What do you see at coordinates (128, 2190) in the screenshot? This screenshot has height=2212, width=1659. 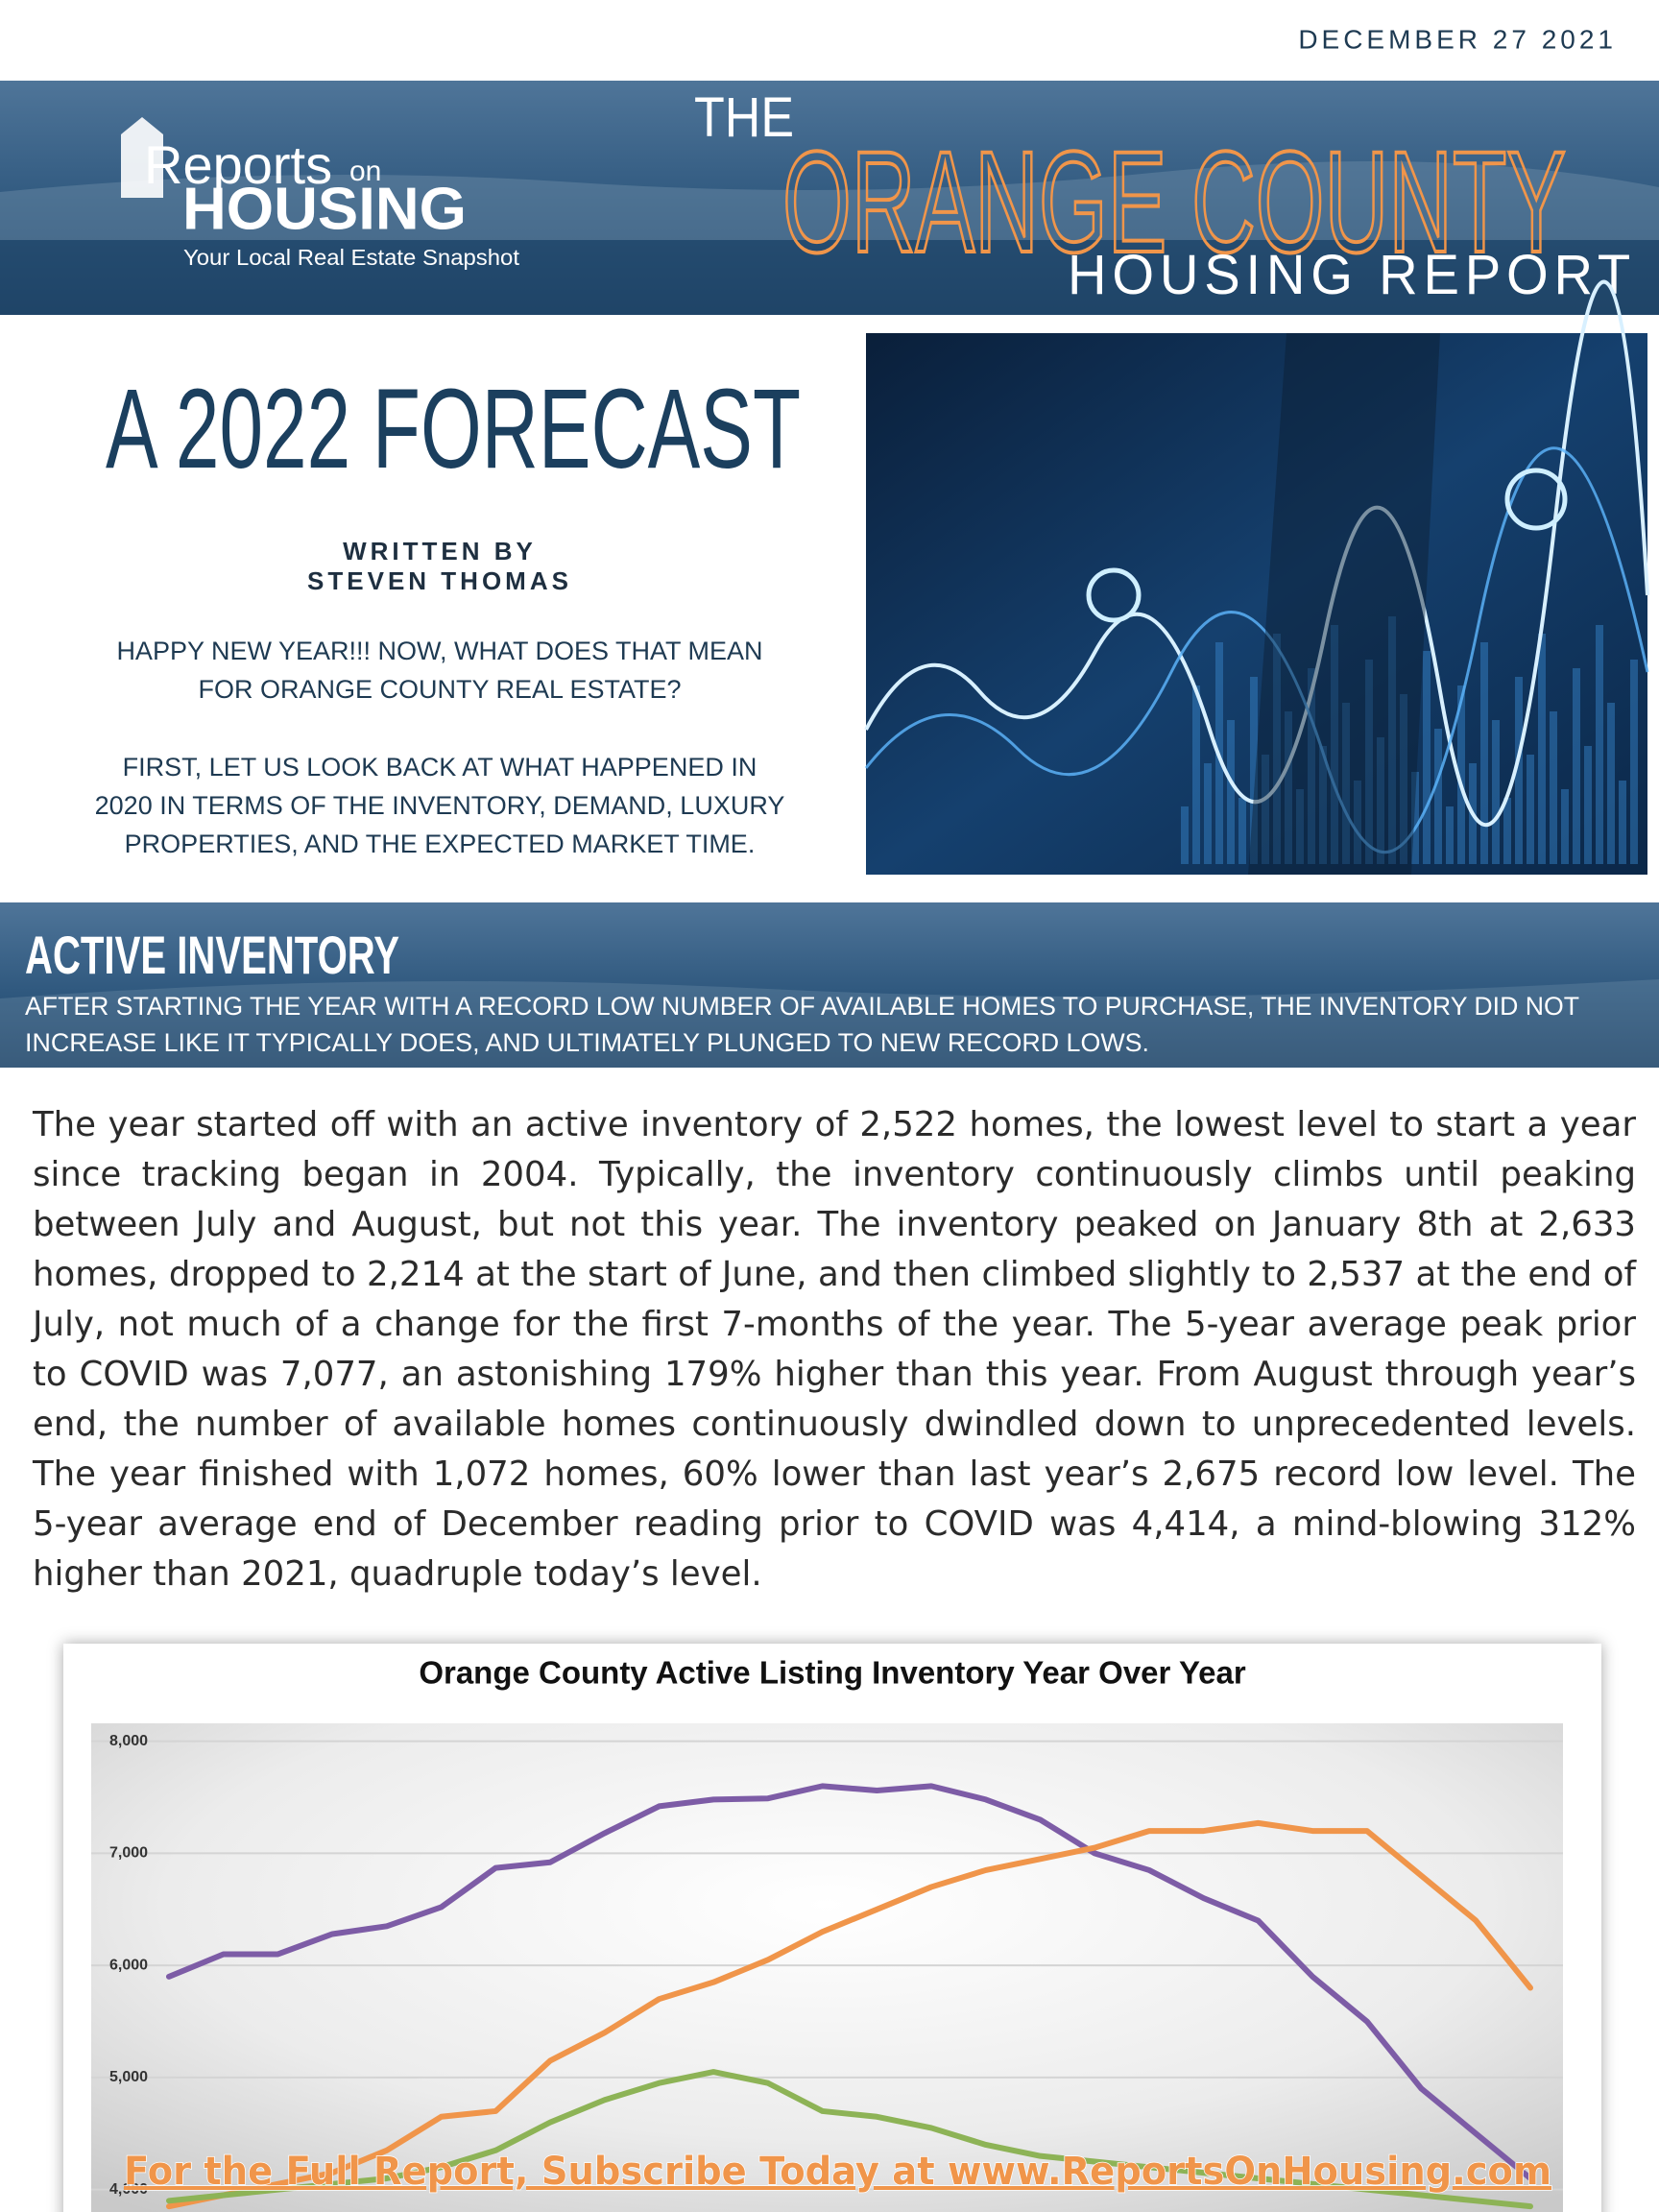 I see `y-tick-label: 4,000` at bounding box center [128, 2190].